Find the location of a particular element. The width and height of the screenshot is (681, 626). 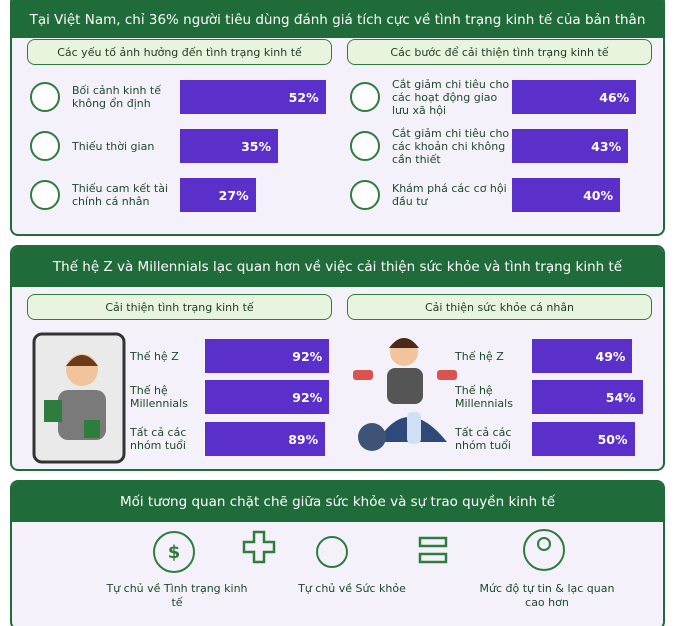

bar: 43% is located at coordinates (570, 146).